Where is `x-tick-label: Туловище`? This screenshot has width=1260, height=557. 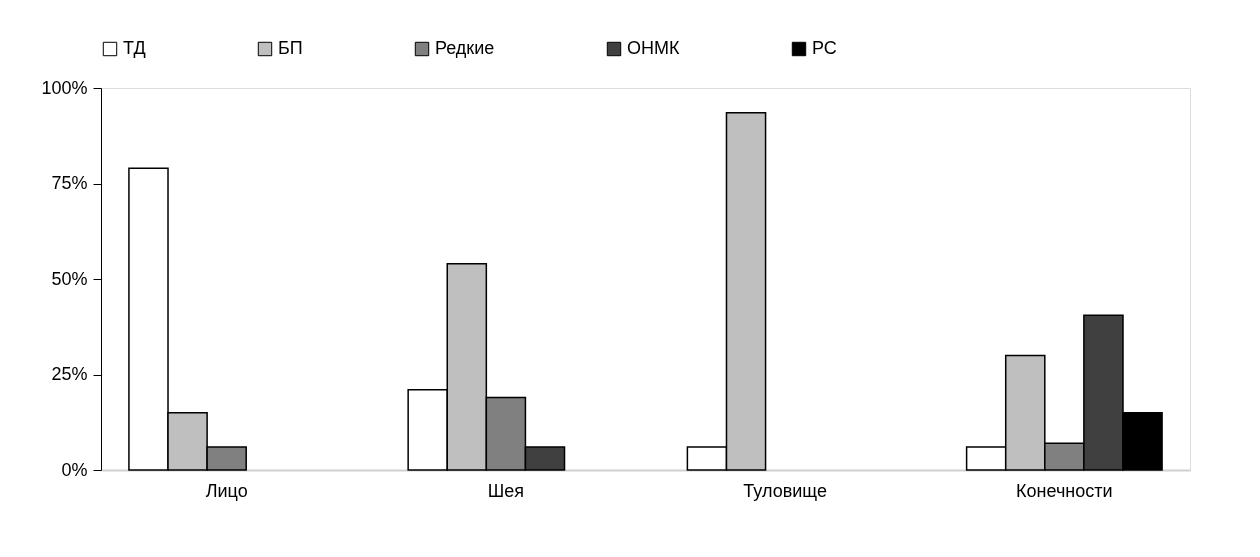 x-tick-label: Туловище is located at coordinates (785, 490).